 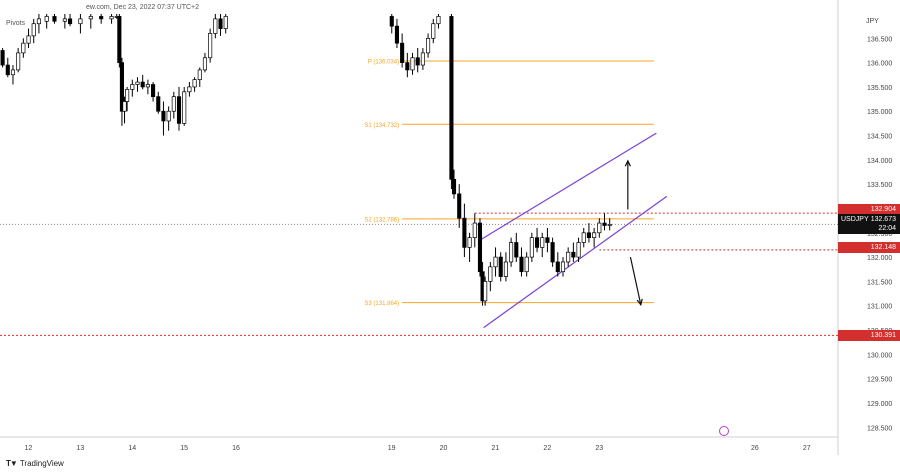 What do you see at coordinates (869, 224) in the screenshot?
I see `current-price-tag: USDJPY 132.673 22:04` at bounding box center [869, 224].